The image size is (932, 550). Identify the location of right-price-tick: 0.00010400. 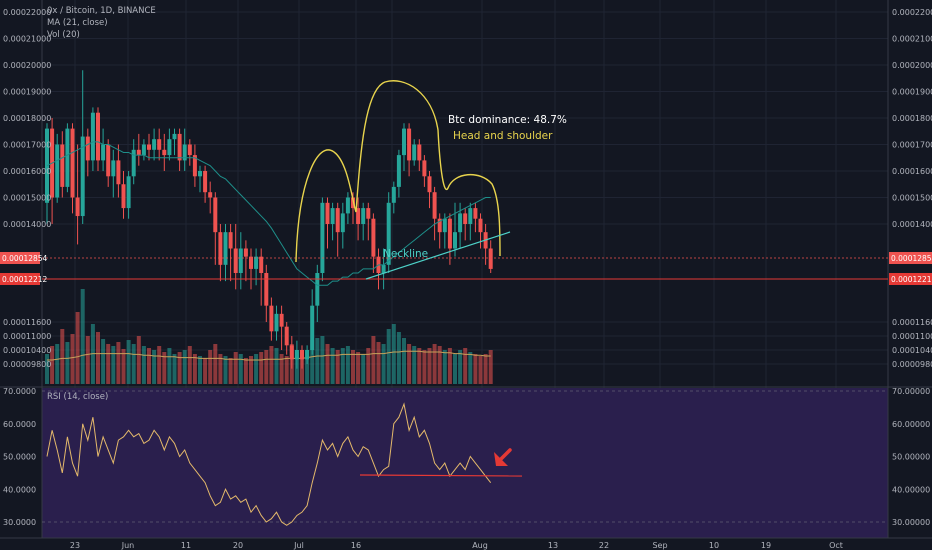
(912, 350).